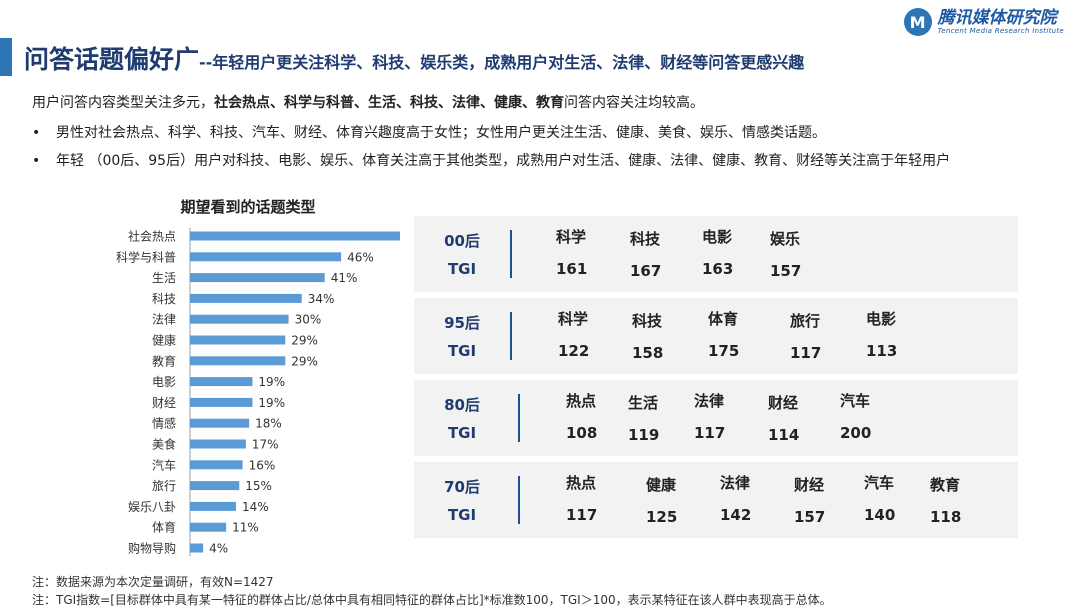 The image size is (1080, 608). I want to click on tgi-panel: 80后 TGI 热点 108 生活 119 法律 117 财经 114 汽车 200, so click(716, 418).